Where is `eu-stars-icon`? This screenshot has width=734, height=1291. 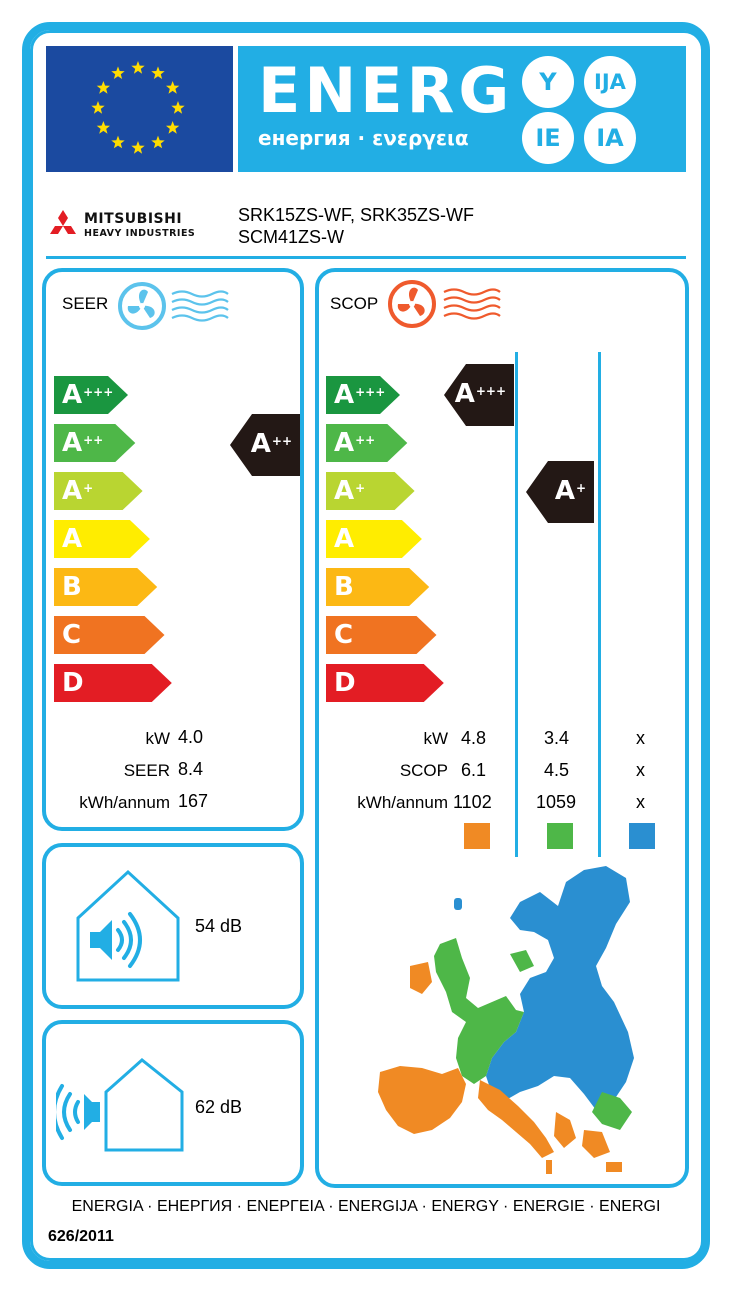 eu-stars-icon is located at coordinates (138, 107).